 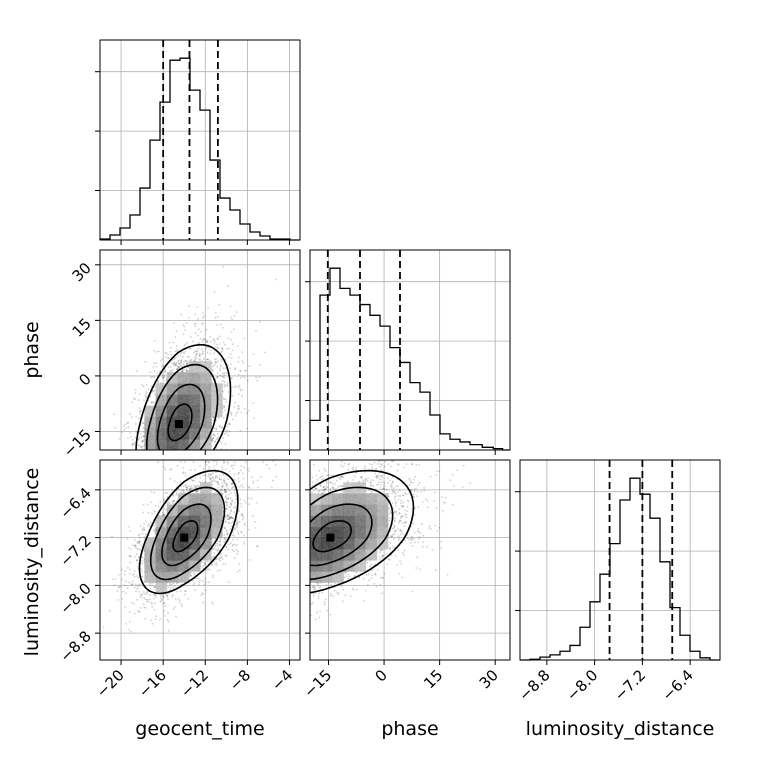 I want to click on panel-scatter-geocent_time-luminosity_distance: −20 −16 −12 −8 −4−8.8−8.0−7.2−6.4, so click(x=178, y=580).